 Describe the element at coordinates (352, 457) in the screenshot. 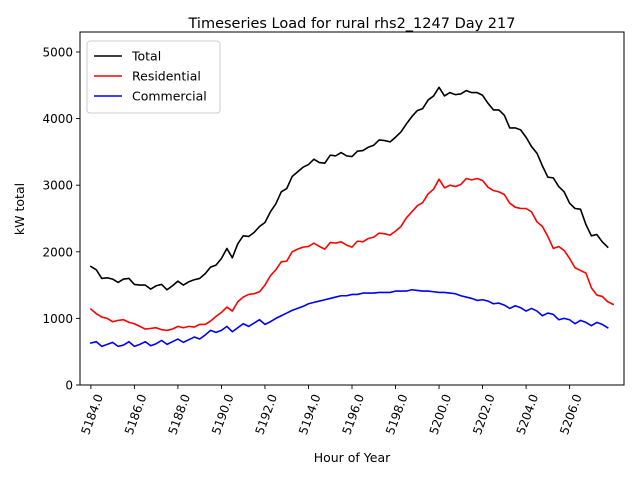

I see `x-axis-label: Hour of Year` at that location.